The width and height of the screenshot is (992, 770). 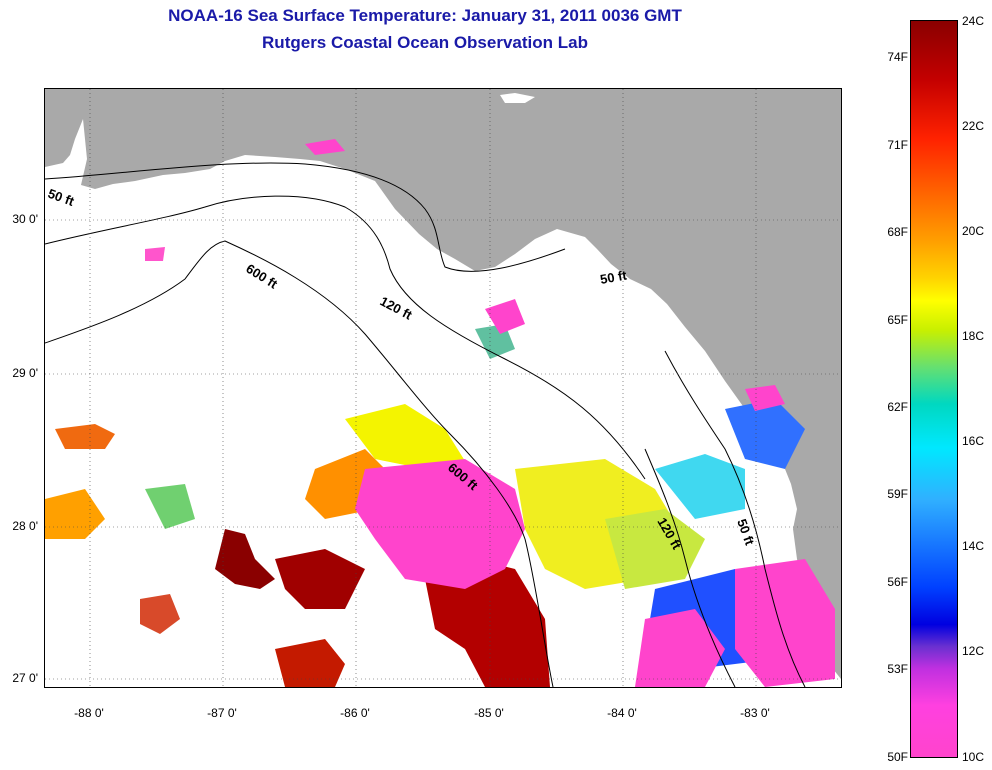 I want to click on colorbar-celsius-label: 16C, so click(x=973, y=441).